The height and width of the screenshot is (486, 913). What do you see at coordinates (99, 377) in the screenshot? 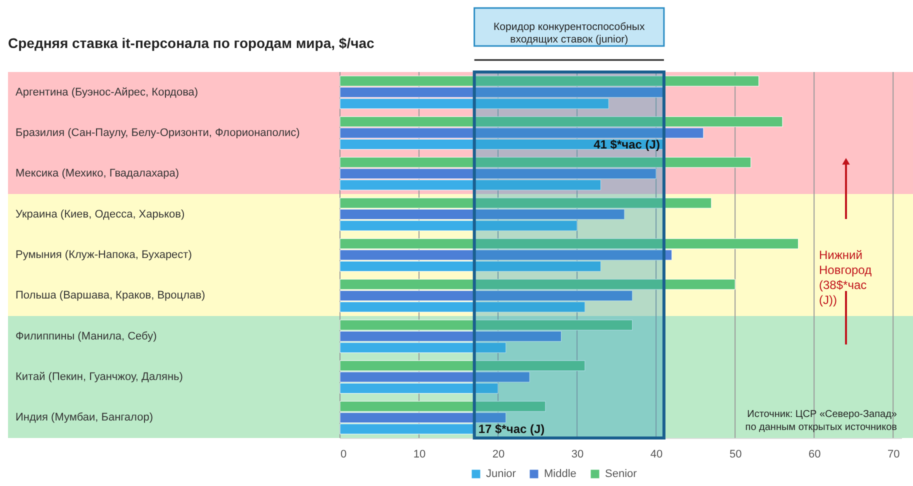
I see `y-tick-label: Китай (Пекин, Гуанчжоу, Далянь)` at bounding box center [99, 377].